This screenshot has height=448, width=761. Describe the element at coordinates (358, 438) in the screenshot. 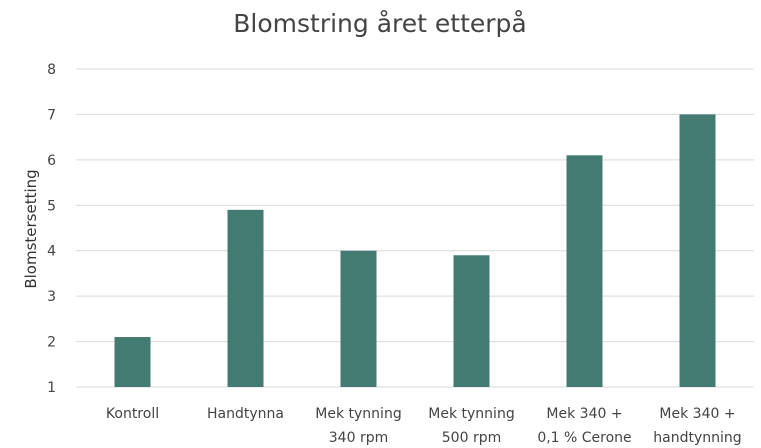

I see `x-tick-label: 340 rpm` at that location.